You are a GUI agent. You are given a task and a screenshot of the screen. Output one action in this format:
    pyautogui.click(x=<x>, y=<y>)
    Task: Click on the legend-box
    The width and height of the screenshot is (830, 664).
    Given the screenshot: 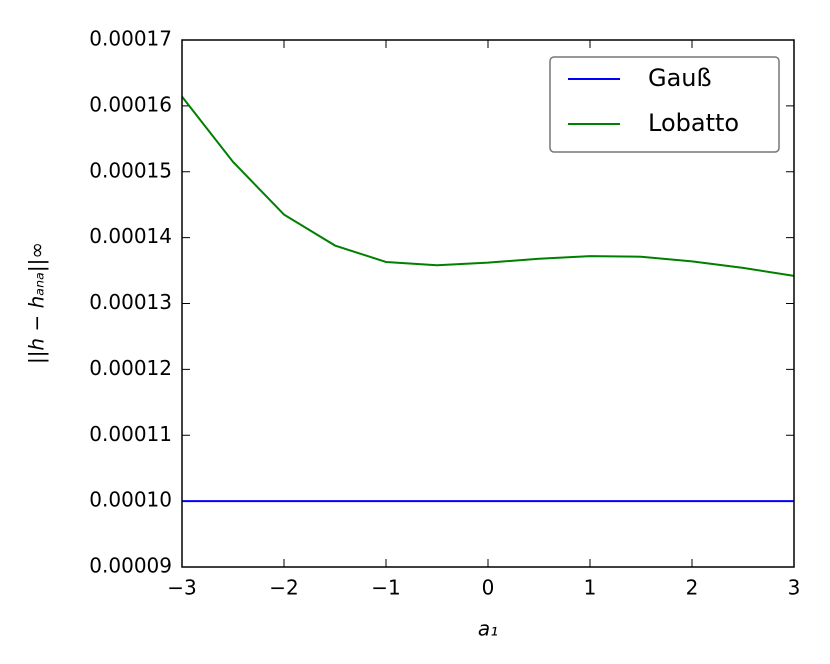 What is the action you would take?
    pyautogui.click(x=664, y=104)
    